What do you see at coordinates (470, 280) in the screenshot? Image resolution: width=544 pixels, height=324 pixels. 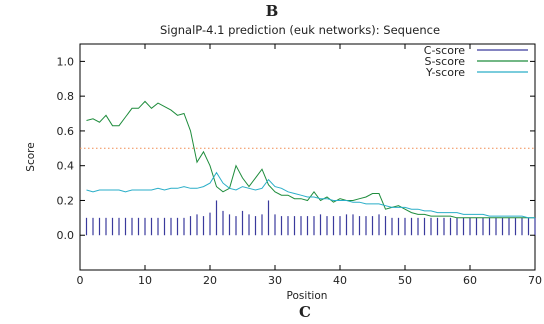 I see `x-tick-label: 60` at bounding box center [470, 280].